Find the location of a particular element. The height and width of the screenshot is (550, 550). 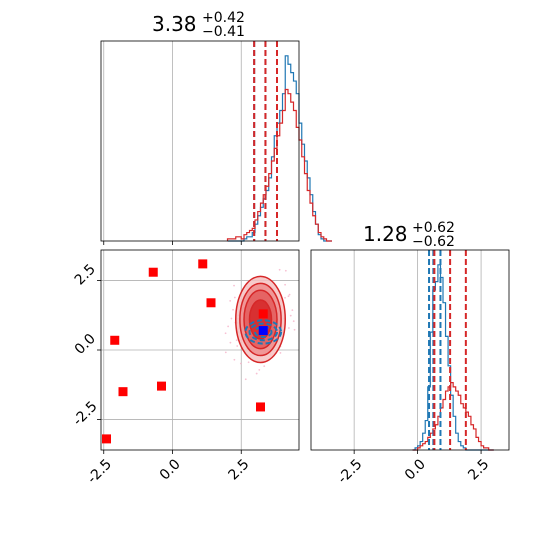

y-tick-labels: -2.5 0.0 2.5 is located at coordinates (85, 345).